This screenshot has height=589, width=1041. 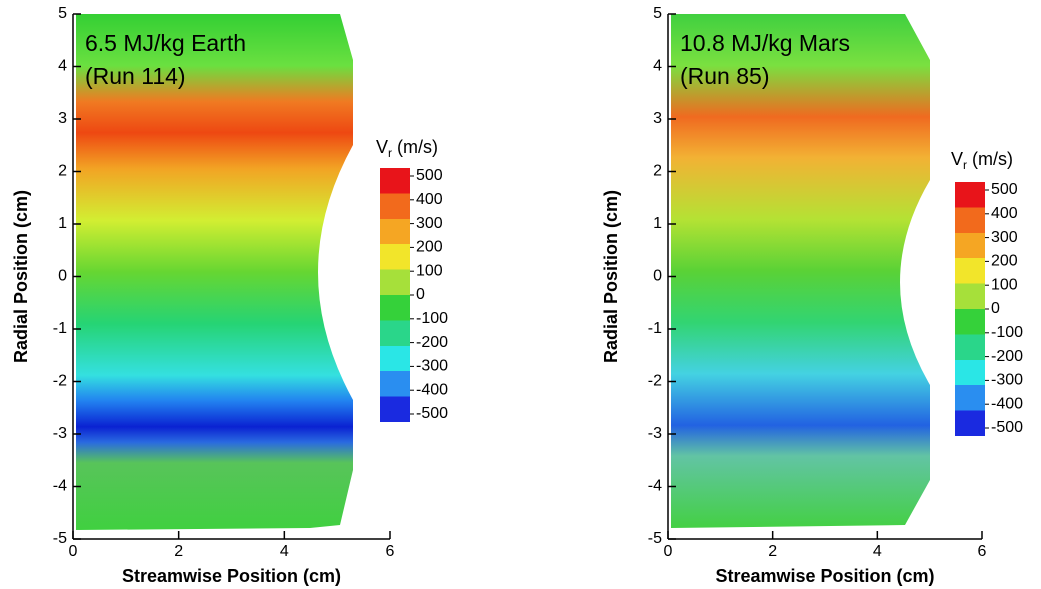 What do you see at coordinates (724, 76) in the screenshot?
I see `annotation: (Run 85)` at bounding box center [724, 76].